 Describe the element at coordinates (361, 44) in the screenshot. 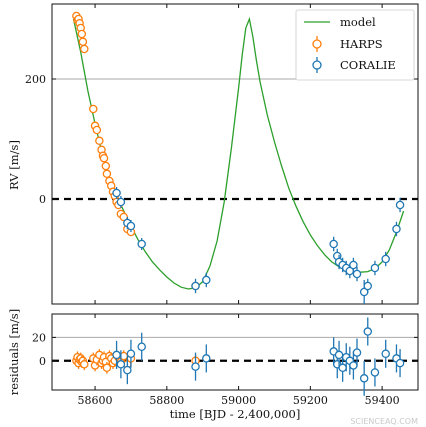

I see `legend-harps-label: HARPS` at that location.